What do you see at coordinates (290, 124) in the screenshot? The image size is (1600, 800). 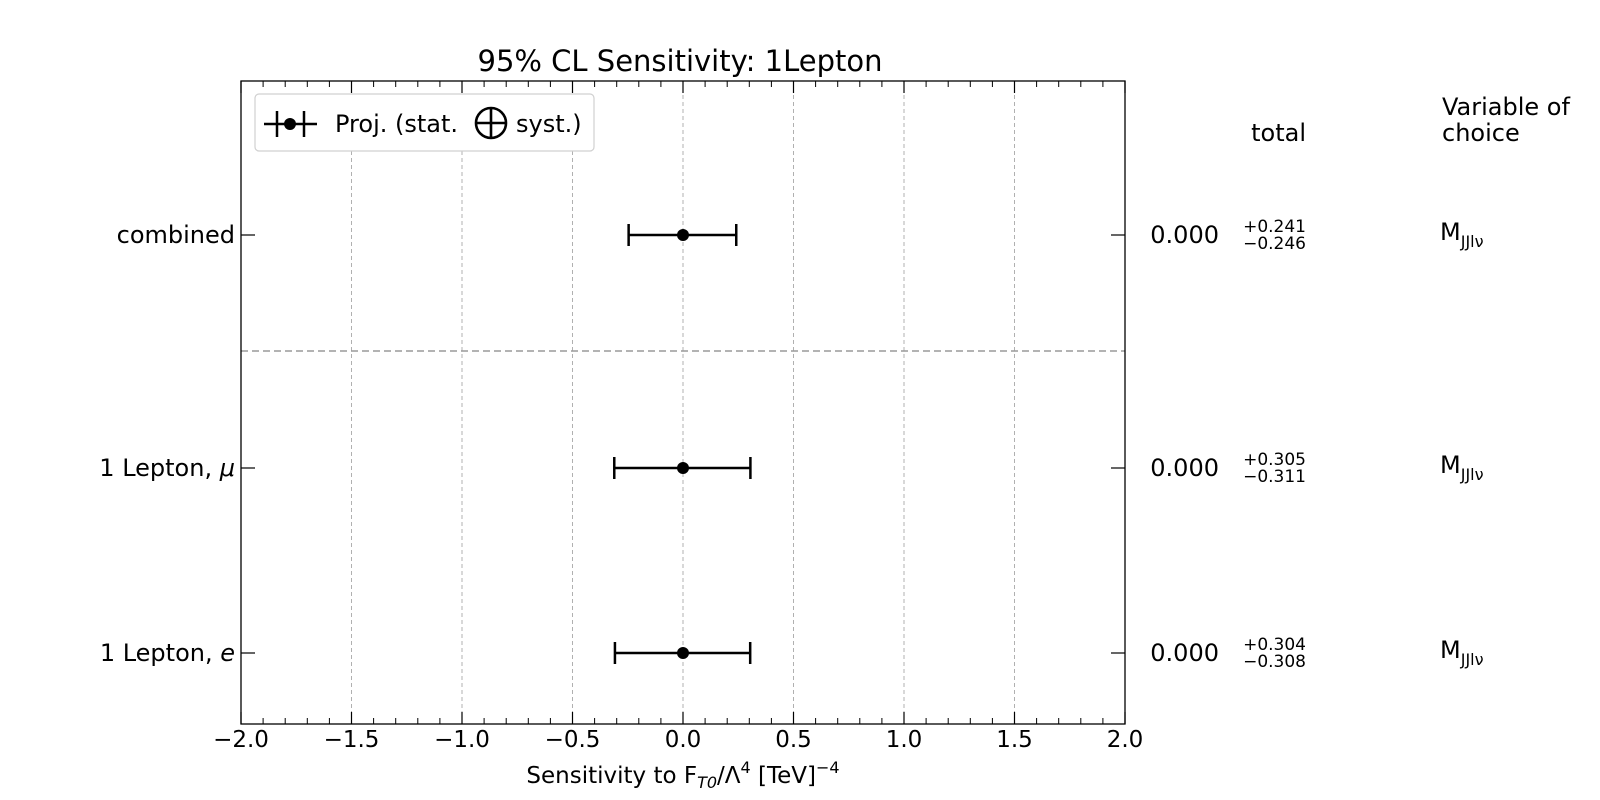 I see `legend-errorbar-marker` at bounding box center [290, 124].